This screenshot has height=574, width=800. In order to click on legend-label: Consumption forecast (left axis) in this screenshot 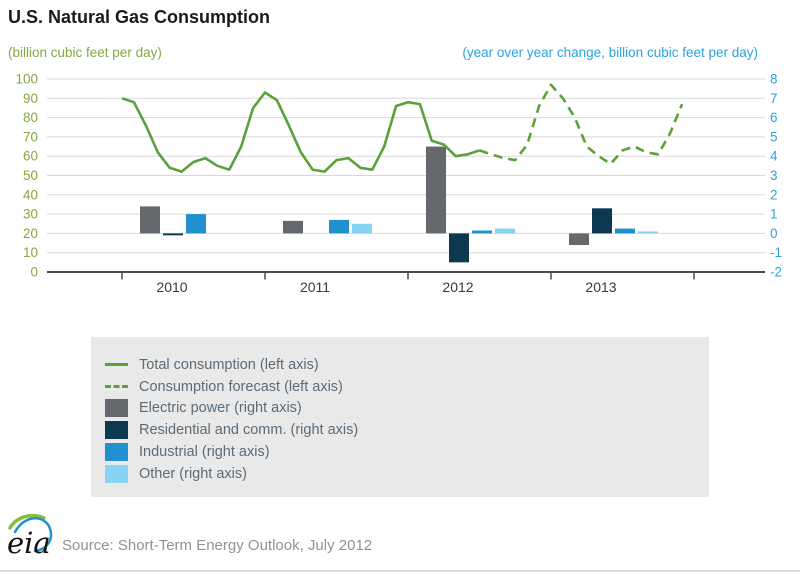, I will do `click(241, 386)`.